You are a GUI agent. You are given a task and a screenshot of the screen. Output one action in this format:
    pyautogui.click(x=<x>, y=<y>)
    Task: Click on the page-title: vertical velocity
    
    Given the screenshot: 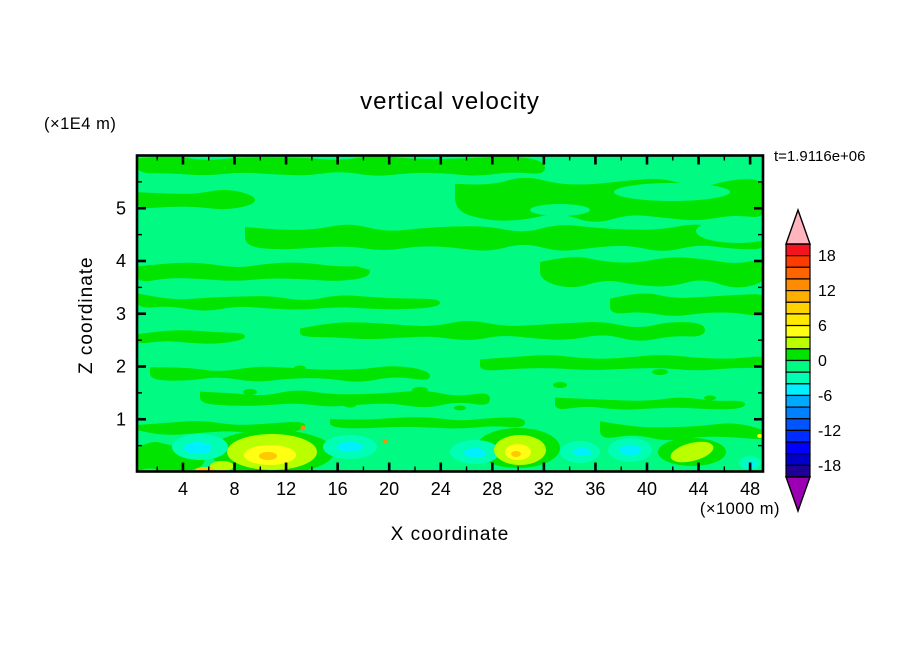 What is the action you would take?
    pyautogui.click(x=450, y=101)
    